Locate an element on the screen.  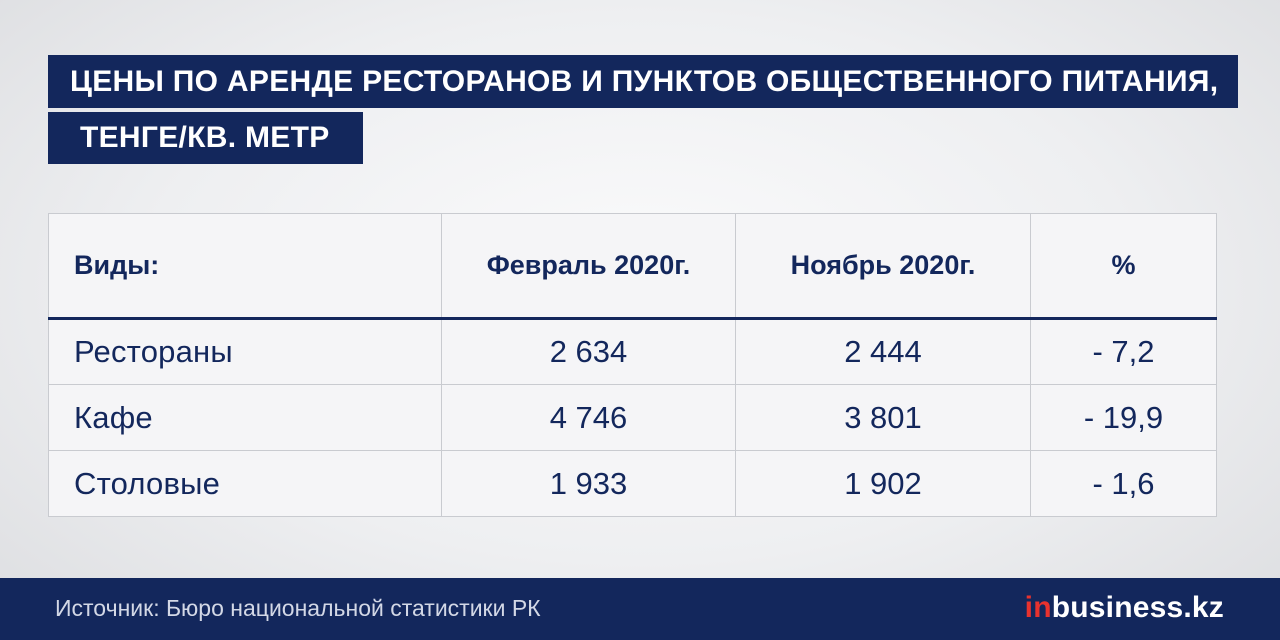
column-header-february: Февраль 2020г. is located at coordinates (588, 266).